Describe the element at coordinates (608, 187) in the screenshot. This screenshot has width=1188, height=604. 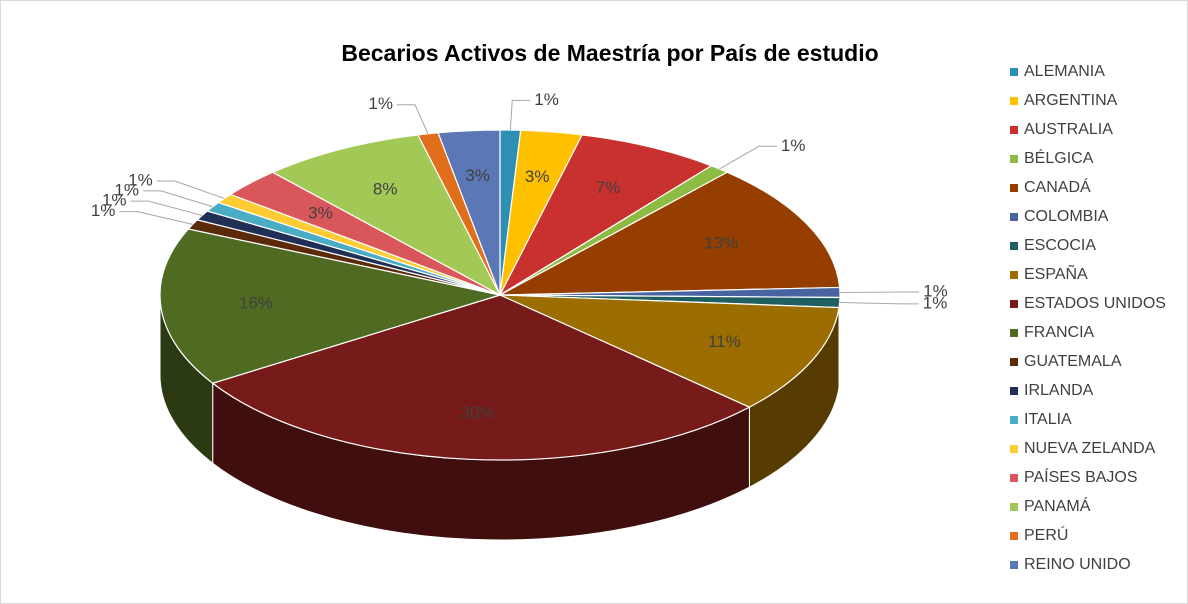
I see `data-label: 7%` at that location.